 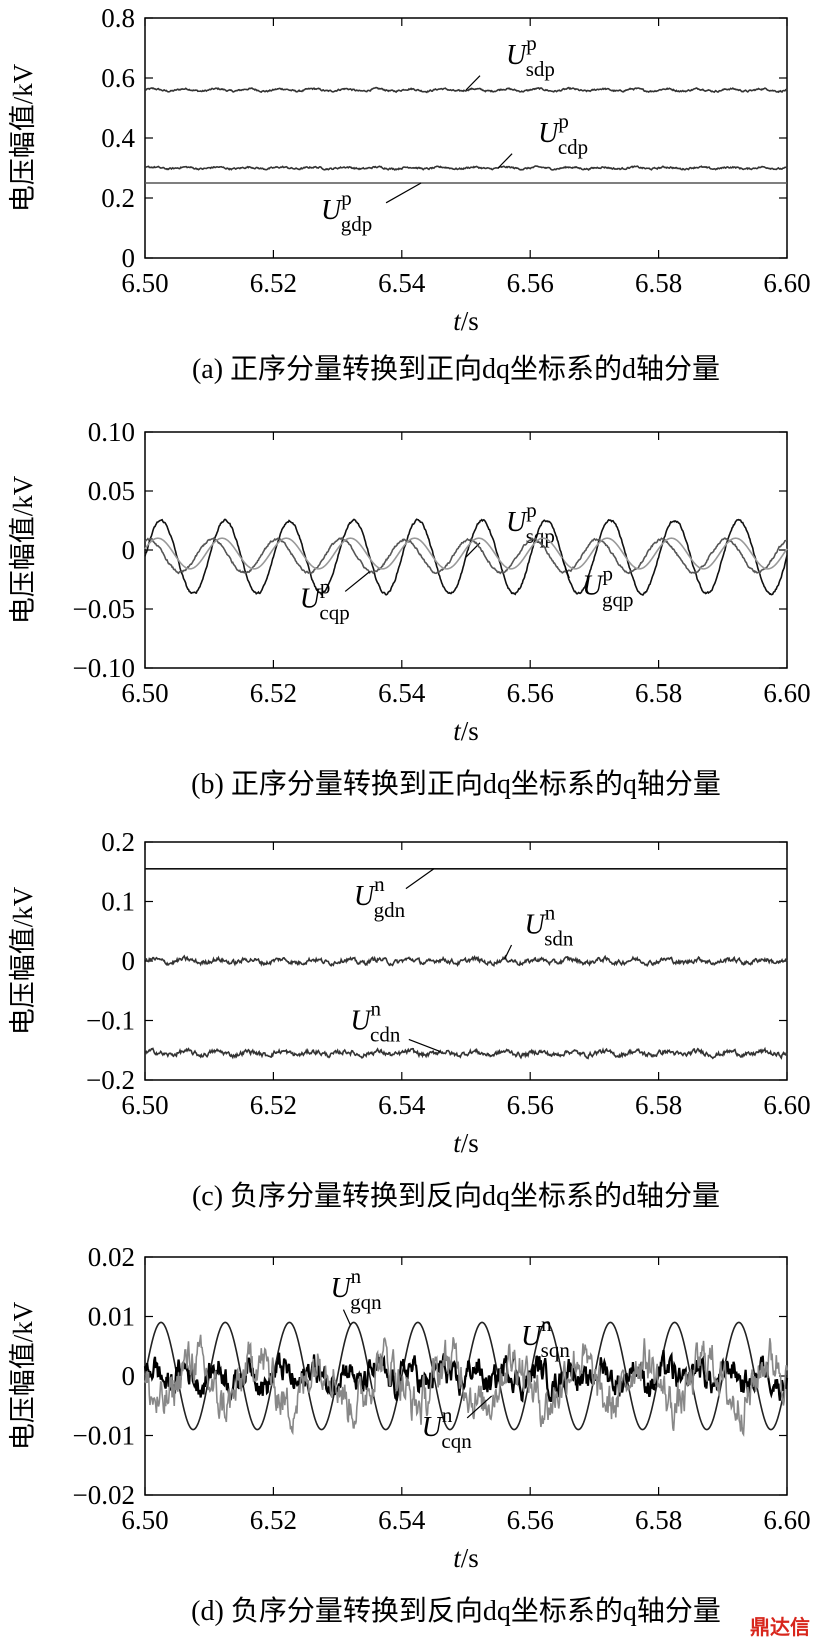 I want to click on y-tick-label: −0.2, so click(x=110, y=1080).